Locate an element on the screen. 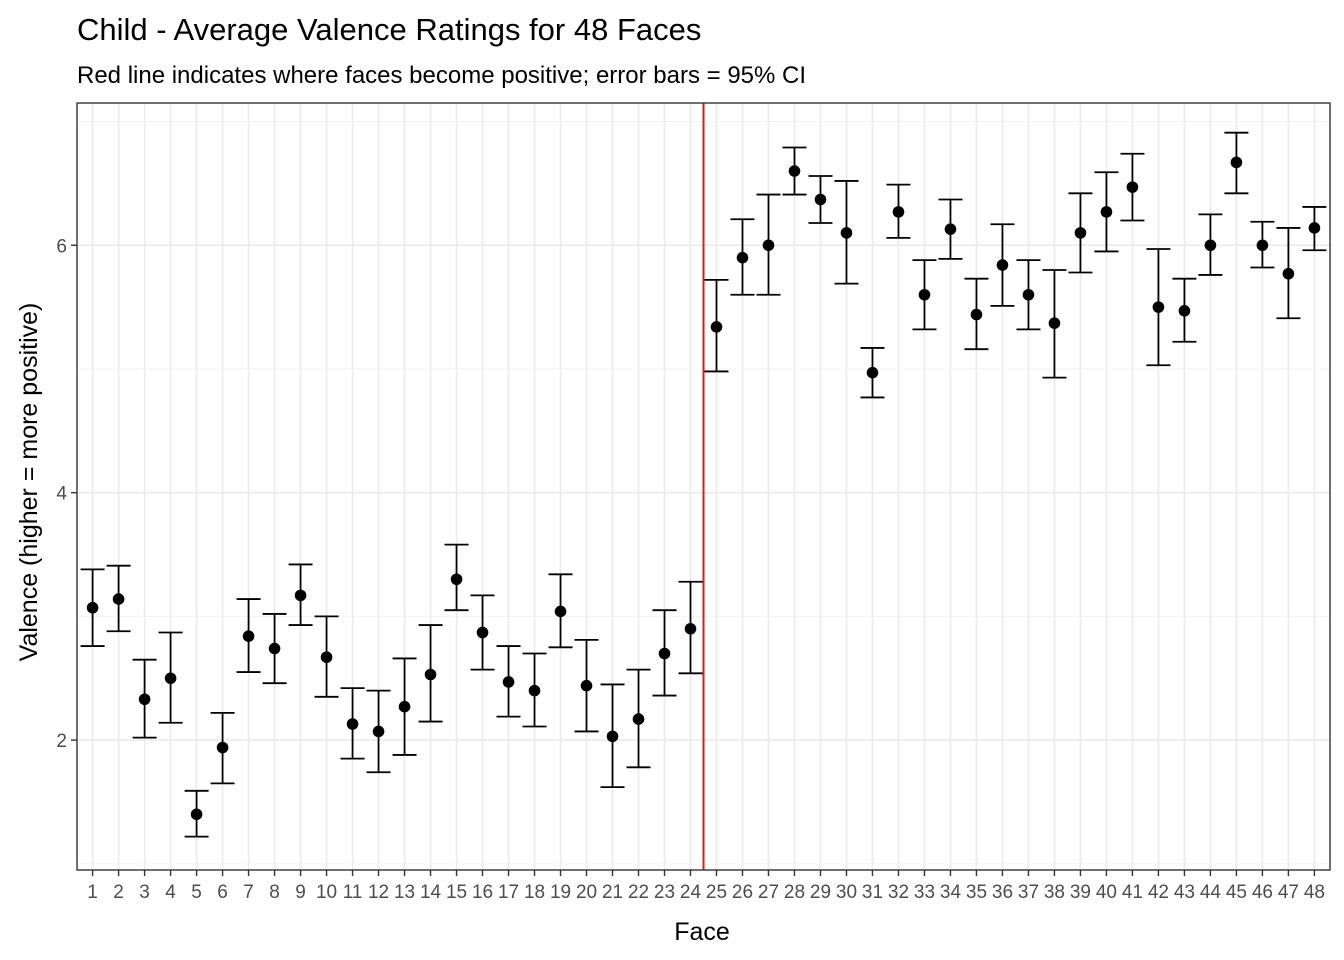 This screenshot has width=1344, height=960. x-tick-label: 1 is located at coordinates (92, 892).